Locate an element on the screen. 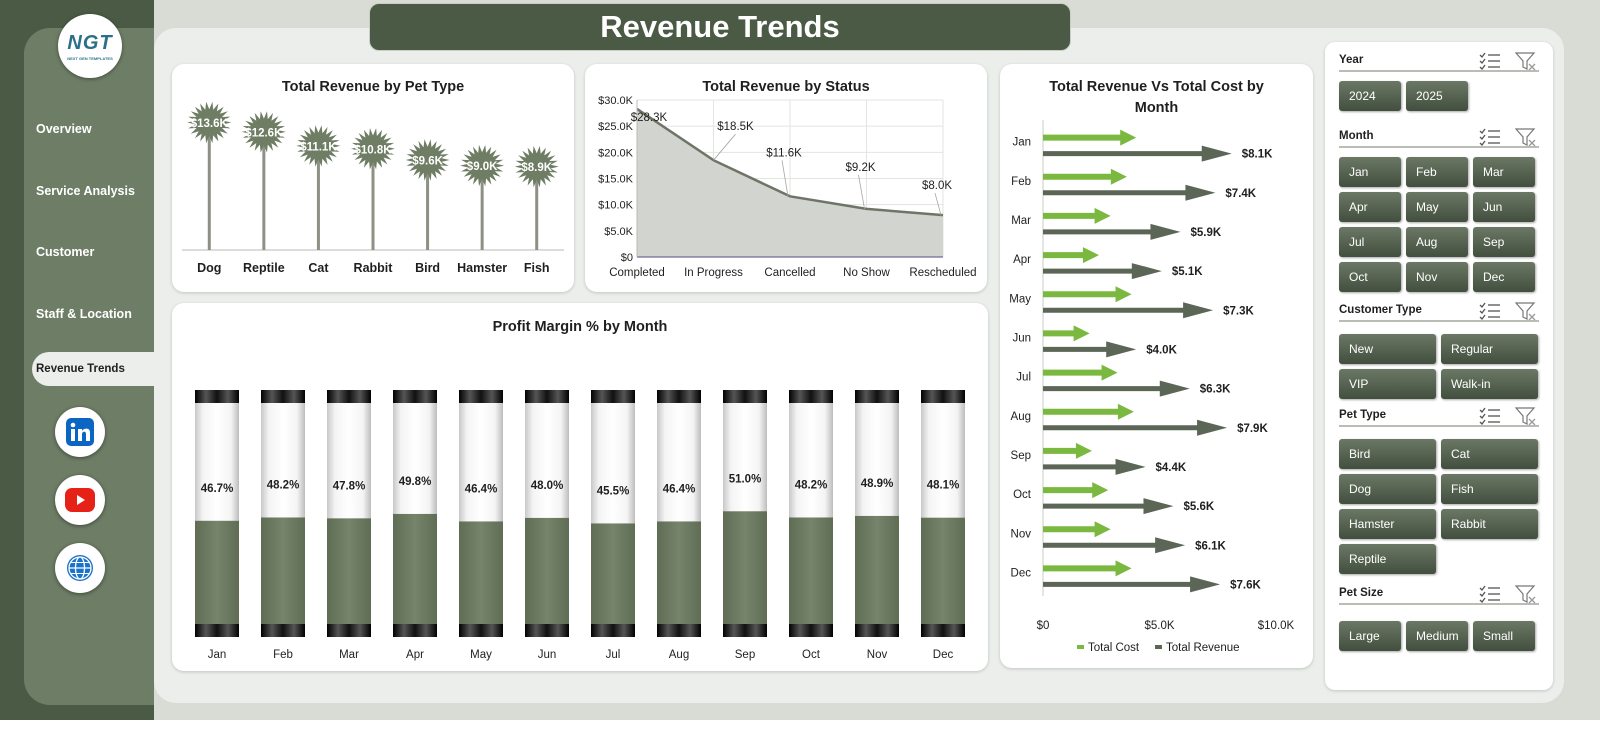  slicer-item-jun: Jun is located at coordinates (1504, 207).